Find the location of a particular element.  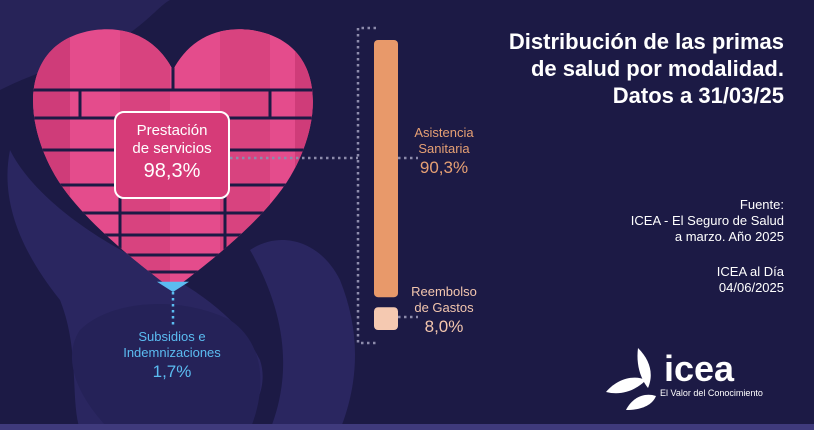

label-prestacion-line-2: de servicios is located at coordinates (172, 148).